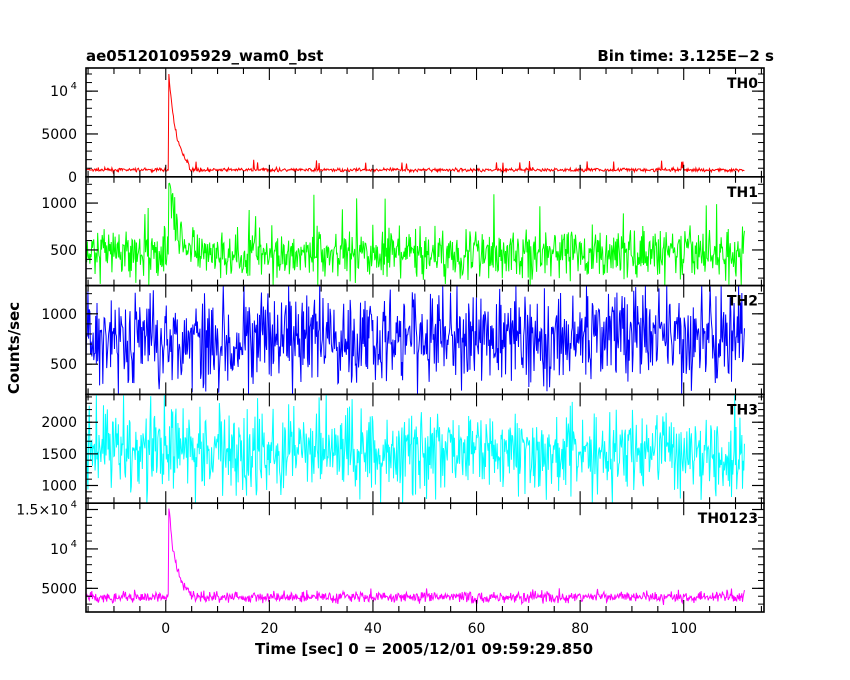  Describe the element at coordinates (415, 340) in the screenshot. I see `series-th2` at that location.